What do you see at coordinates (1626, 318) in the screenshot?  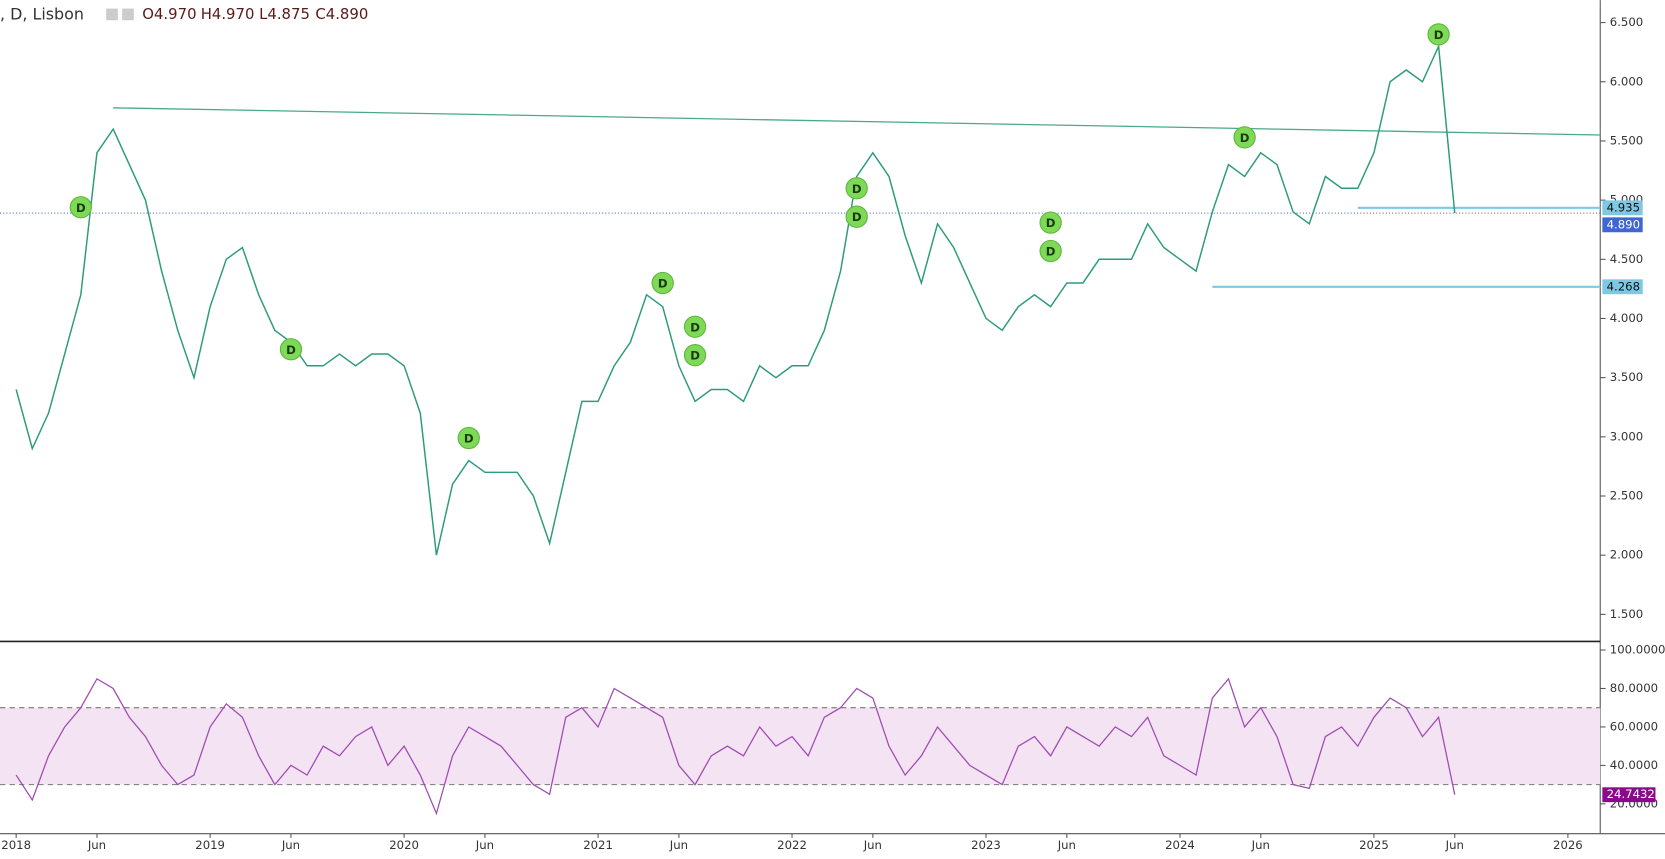 I see `y-tick-label: 4.000` at bounding box center [1626, 318].